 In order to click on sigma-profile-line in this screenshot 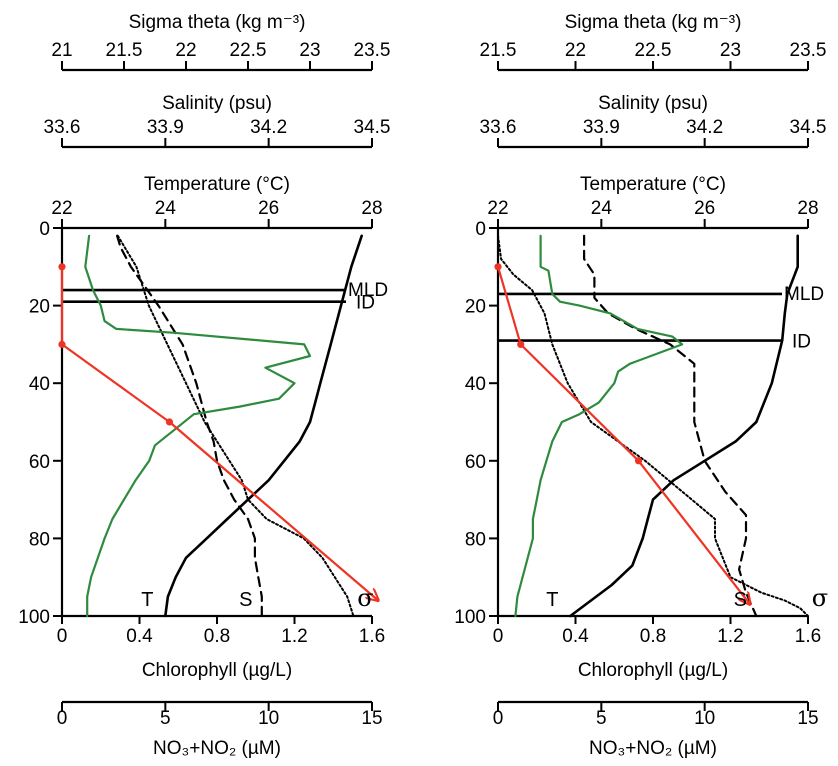, I will do `click(235, 425)`.